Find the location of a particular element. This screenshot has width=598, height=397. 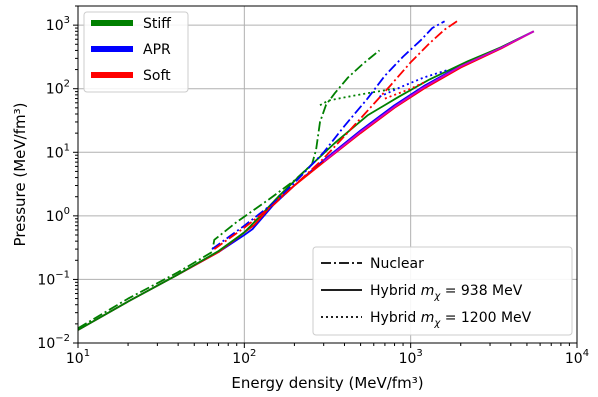

legend-style-box is located at coordinates (442, 291).